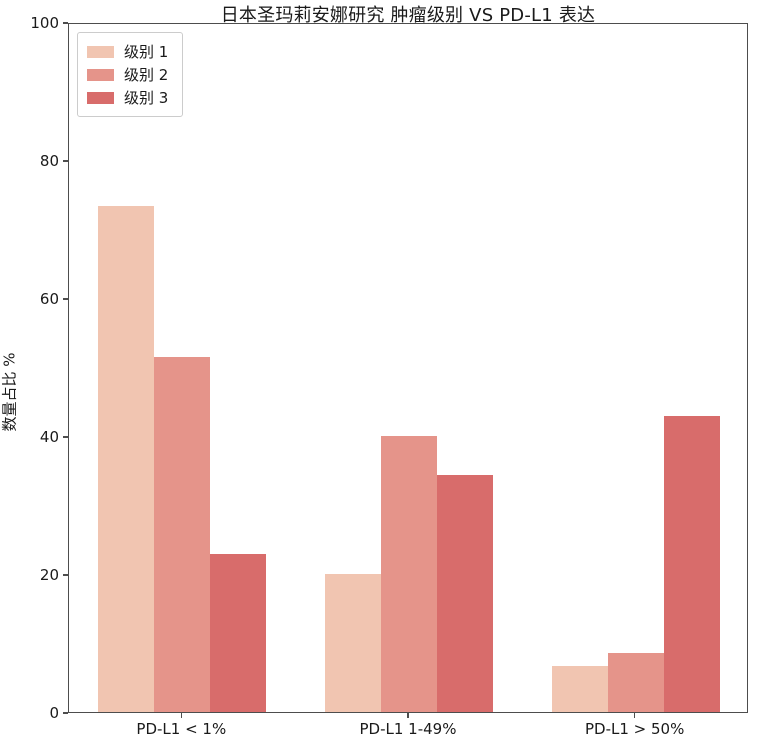  I want to click on y-tick-label: 0, so click(54, 712).